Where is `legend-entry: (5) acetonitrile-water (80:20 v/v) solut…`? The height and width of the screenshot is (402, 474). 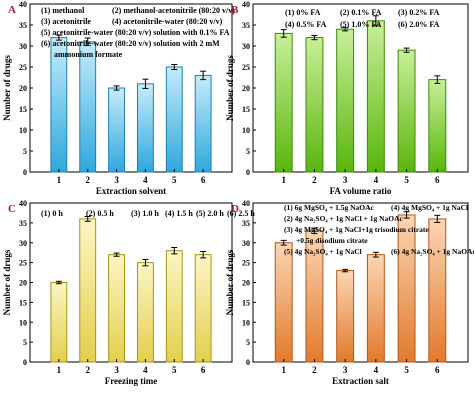
legend-entry: (5) acetonitrile-water (80:20 v/v) solut… is located at coordinates (135, 32).